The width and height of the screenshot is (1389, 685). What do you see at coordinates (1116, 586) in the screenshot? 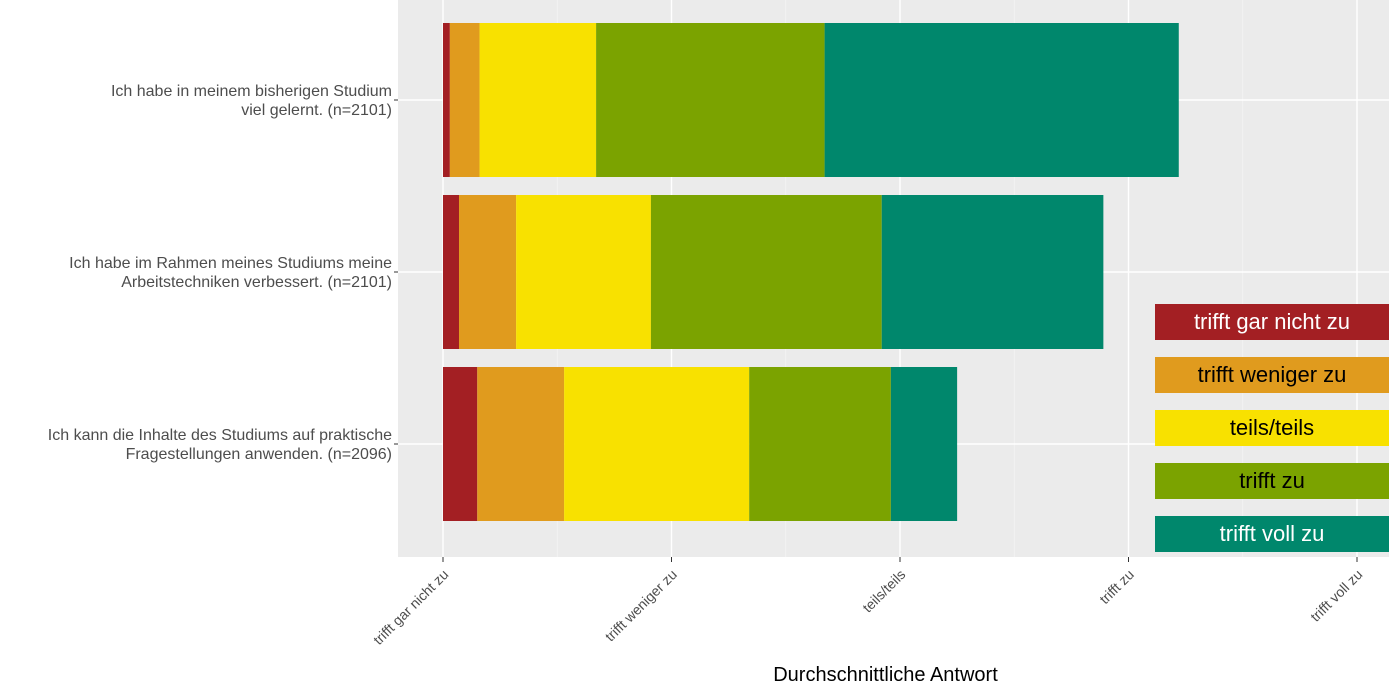
I see `x-tick-label: trifft zu` at bounding box center [1116, 586].